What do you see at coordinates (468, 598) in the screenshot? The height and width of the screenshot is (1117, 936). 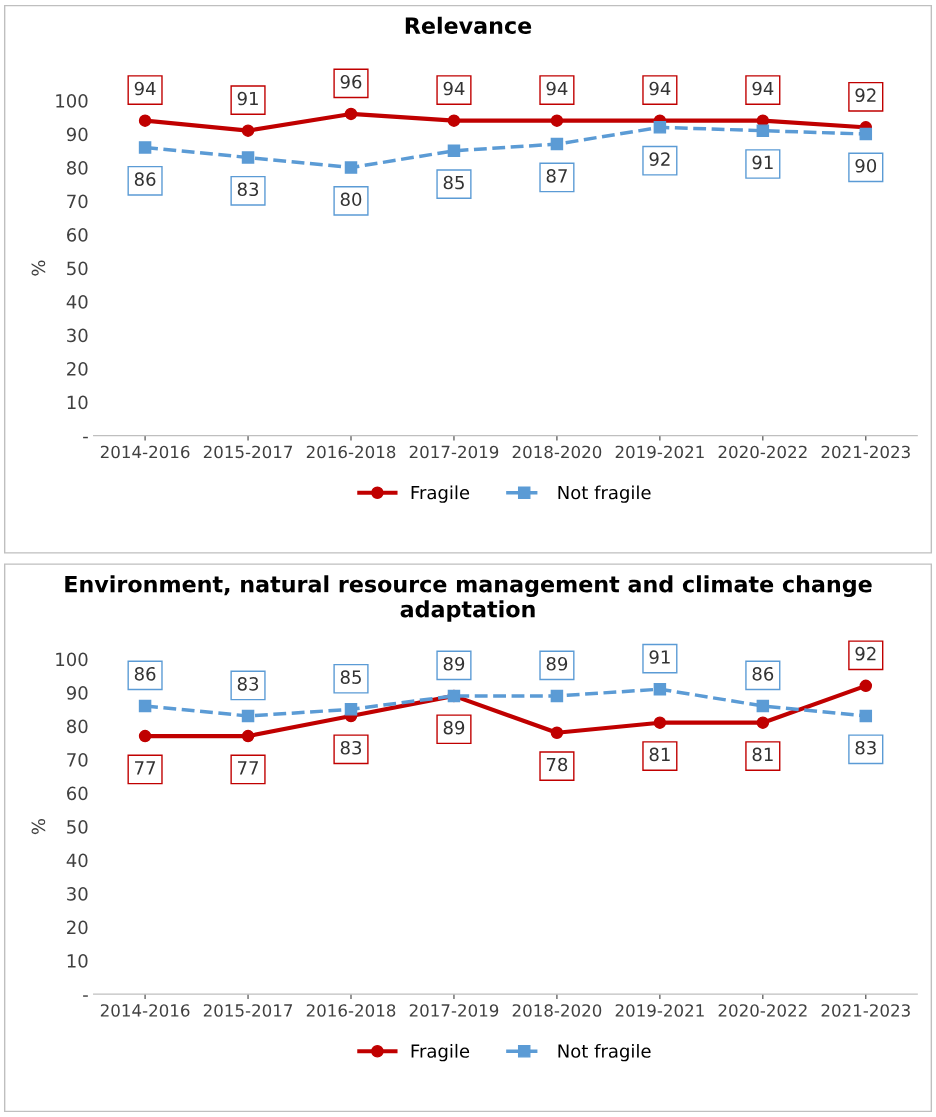 I see `chart-title: Environment, natural resource management and climate change adaptation` at bounding box center [468, 598].